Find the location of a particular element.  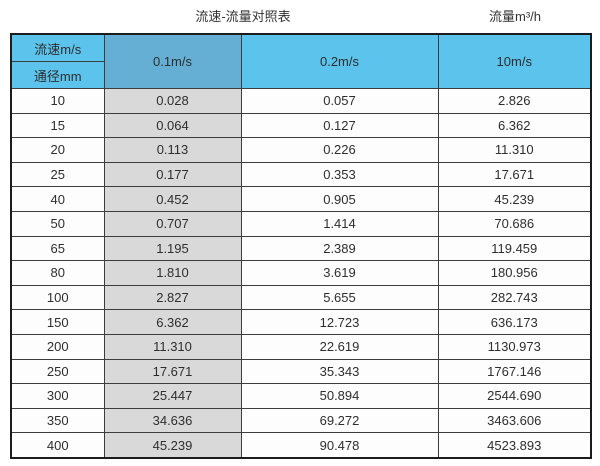

page-title: 流速-流量对照表 is located at coordinates (243, 16).